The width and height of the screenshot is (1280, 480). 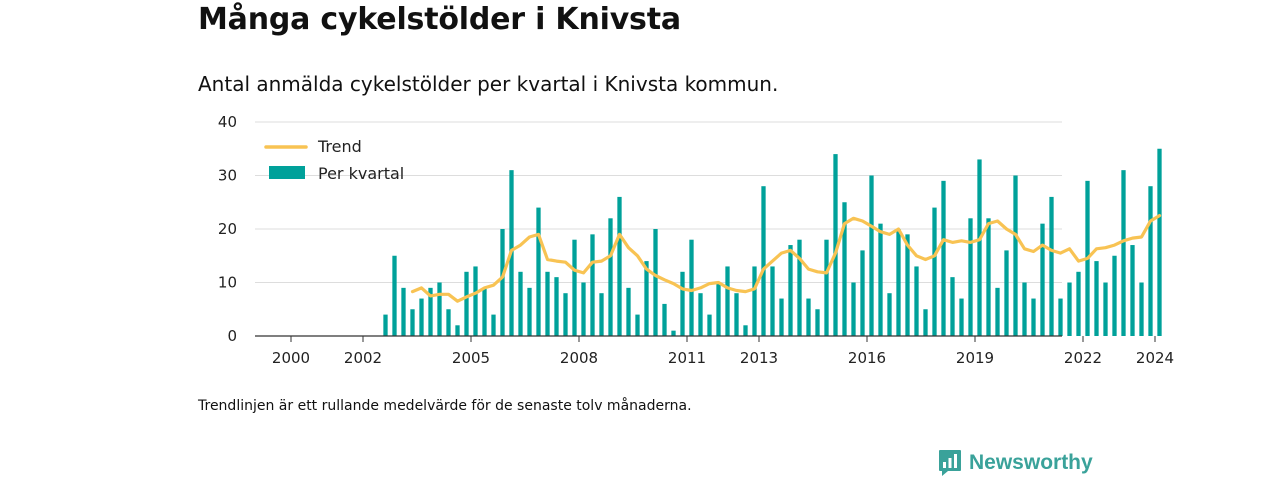 What do you see at coordinates (291, 358) in the screenshot?
I see `x-tick-label-2000: 2000` at bounding box center [291, 358].